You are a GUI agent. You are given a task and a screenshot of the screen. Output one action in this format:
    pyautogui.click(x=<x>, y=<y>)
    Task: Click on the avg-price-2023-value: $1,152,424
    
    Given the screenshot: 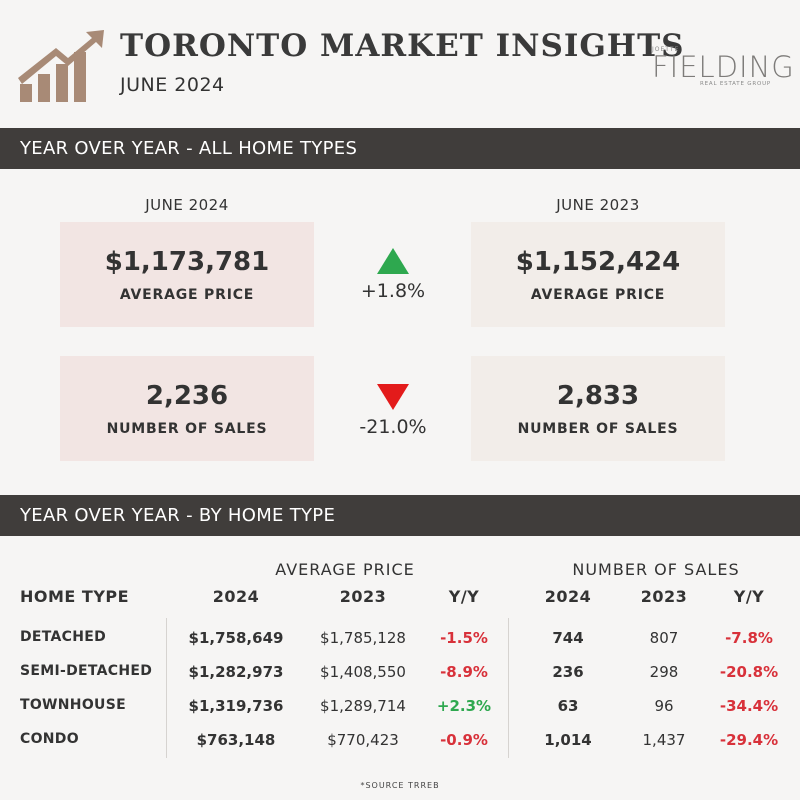 What is the action you would take?
    pyautogui.click(x=598, y=261)
    